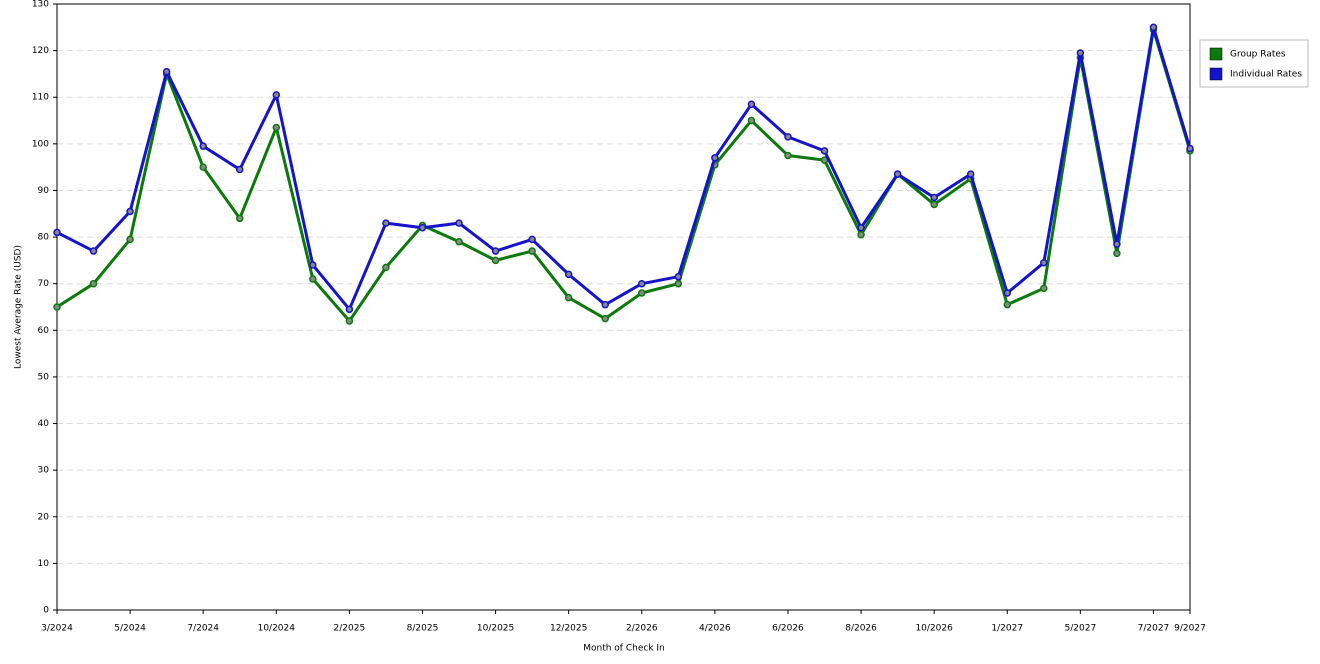  What do you see at coordinates (44, 424) in the screenshot?
I see `y-tick-label: 40` at bounding box center [44, 424].